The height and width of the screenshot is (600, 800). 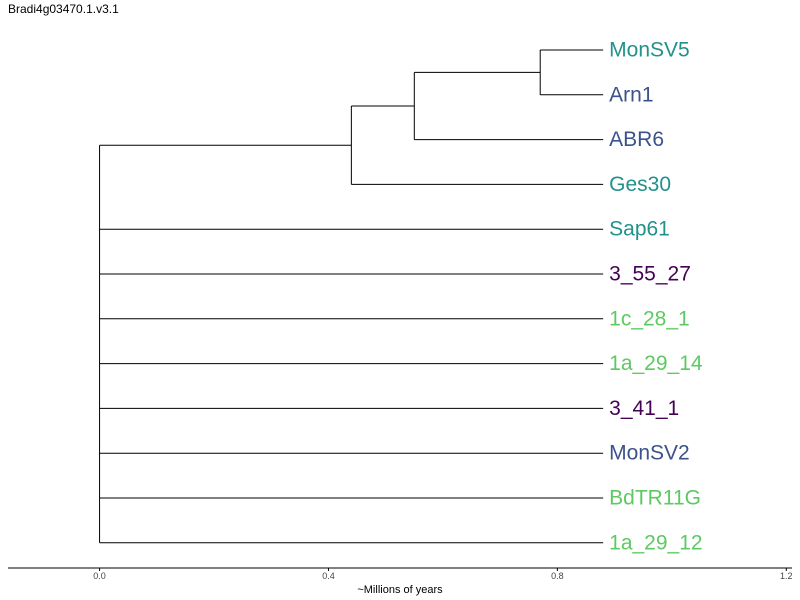 I want to click on leaf-label: MonSV5, so click(x=649, y=50).